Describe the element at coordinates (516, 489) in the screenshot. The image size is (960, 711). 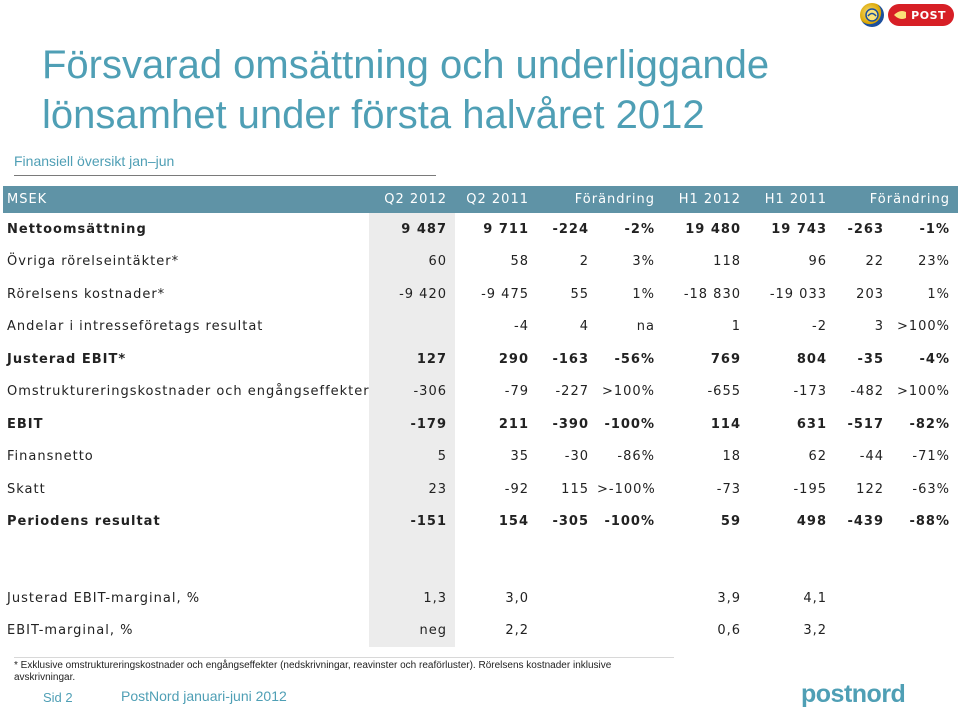
I see `table-cell: -92` at that location.